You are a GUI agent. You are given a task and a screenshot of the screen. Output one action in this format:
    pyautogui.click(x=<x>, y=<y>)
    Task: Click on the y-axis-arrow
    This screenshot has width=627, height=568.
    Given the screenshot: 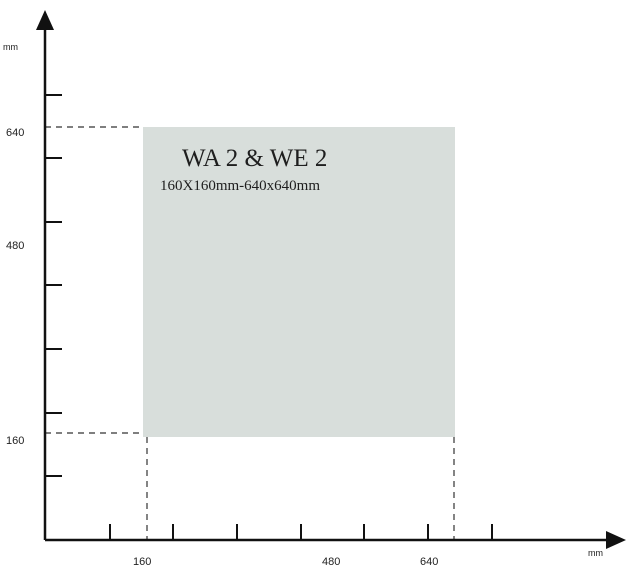 What is the action you would take?
    pyautogui.click(x=45, y=20)
    